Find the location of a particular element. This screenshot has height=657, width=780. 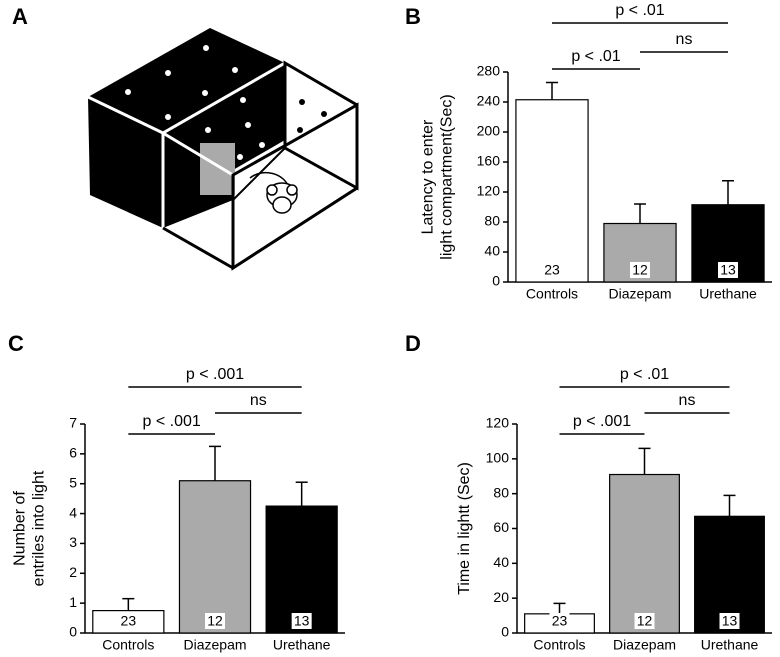

y-tick-label: 240 is located at coordinates (489, 101).